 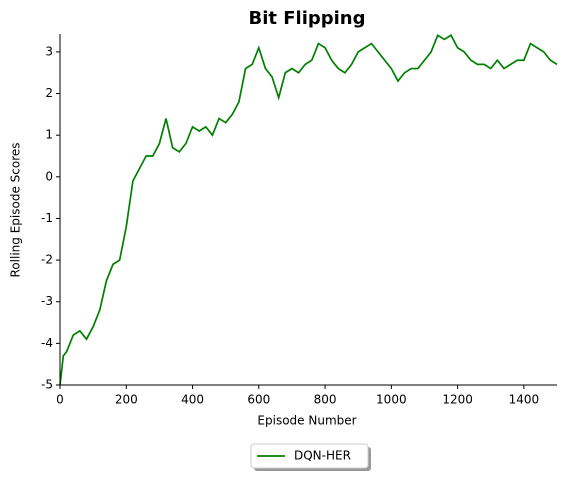 I want to click on legend-label: DQN-HER, so click(x=322, y=456).